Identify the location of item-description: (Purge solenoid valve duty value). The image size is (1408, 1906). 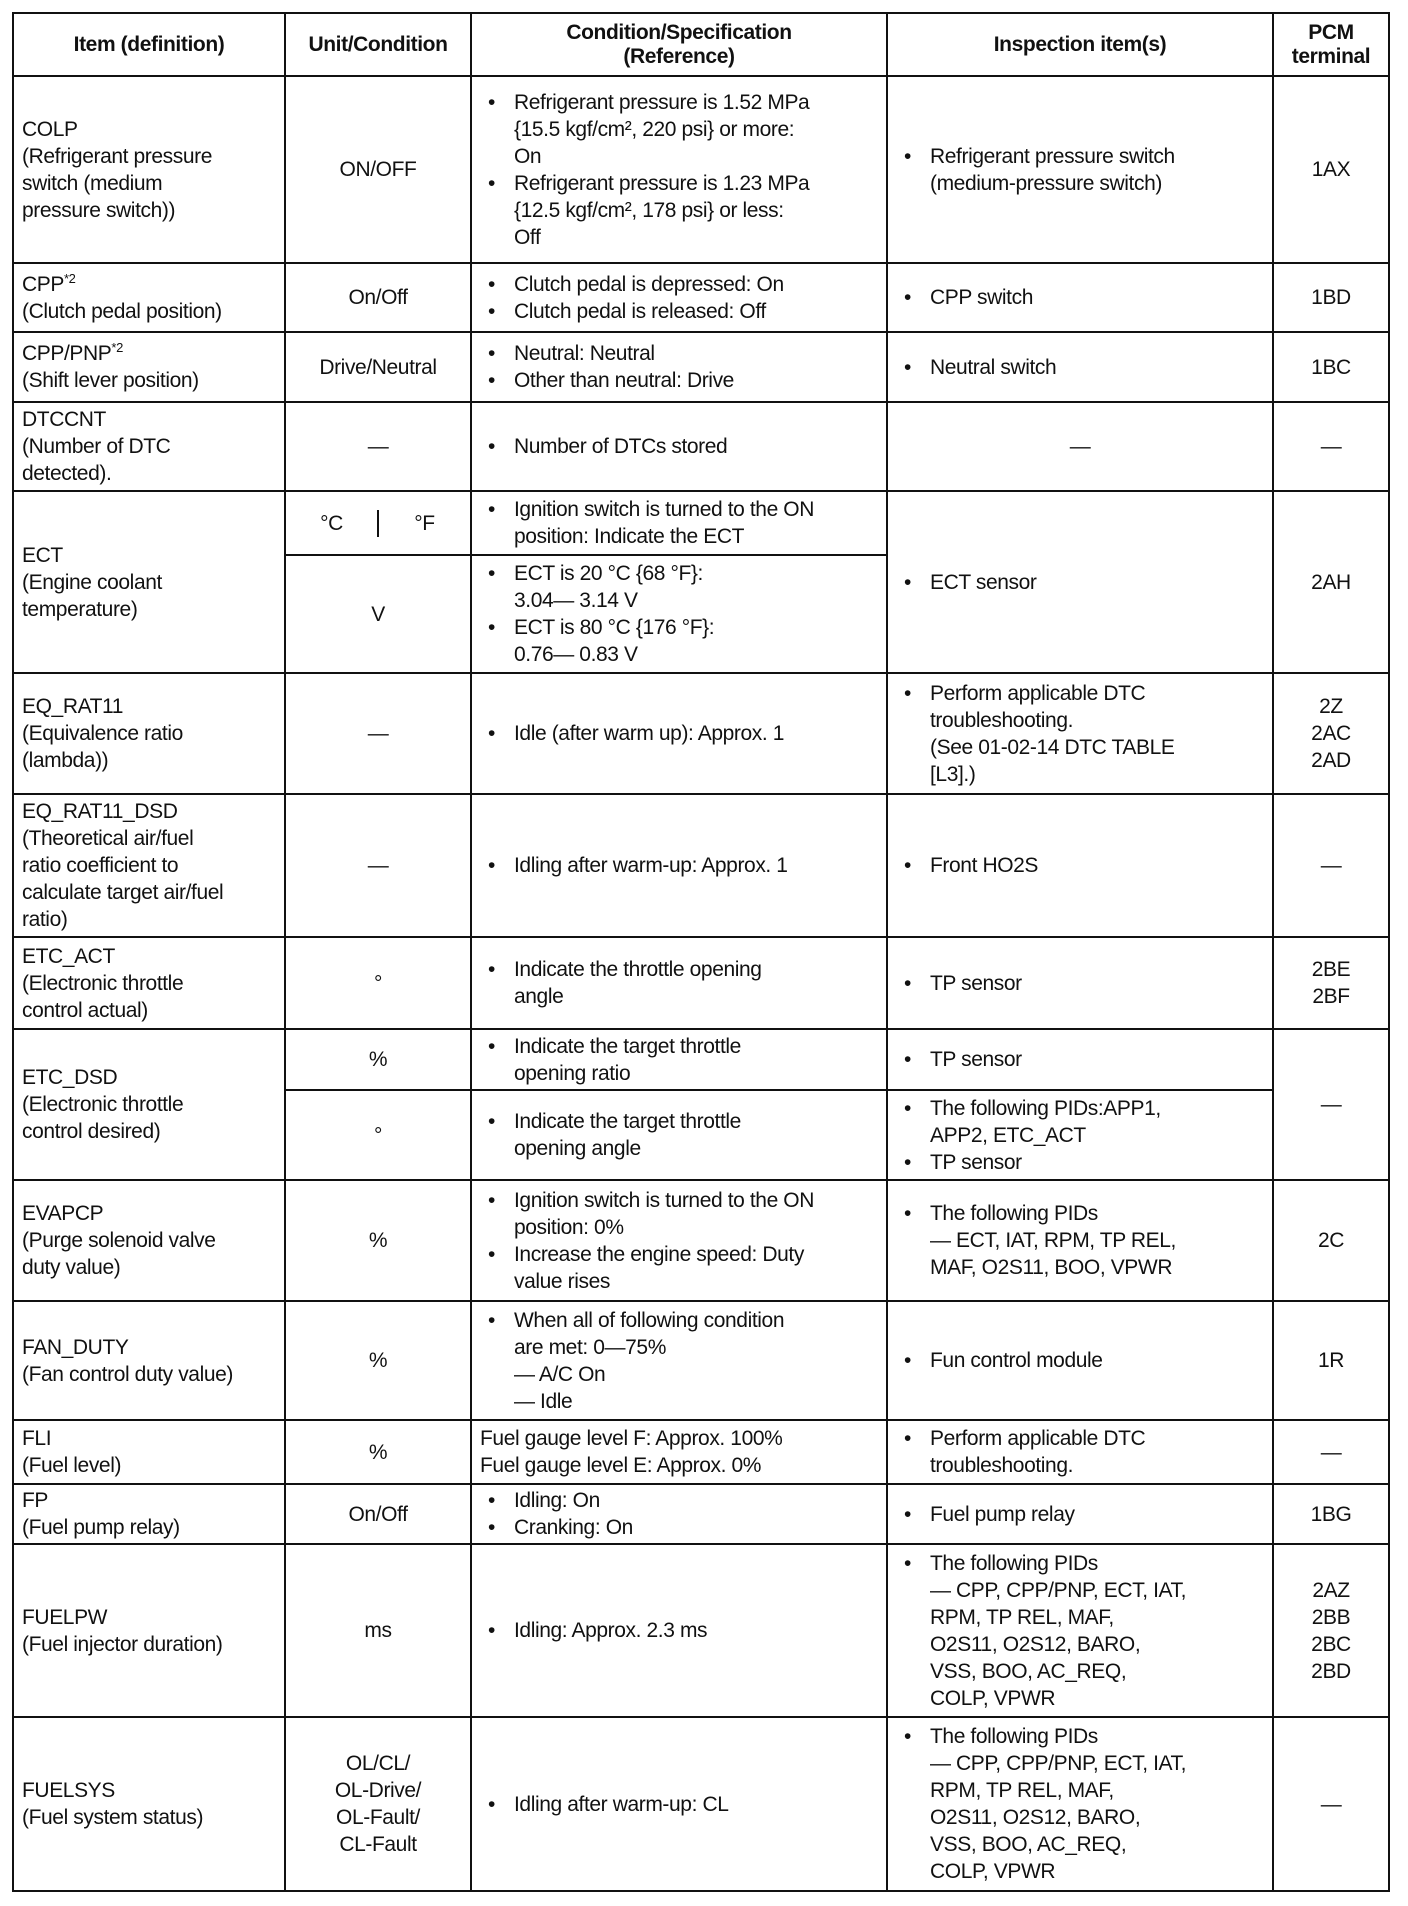
(119, 1254).